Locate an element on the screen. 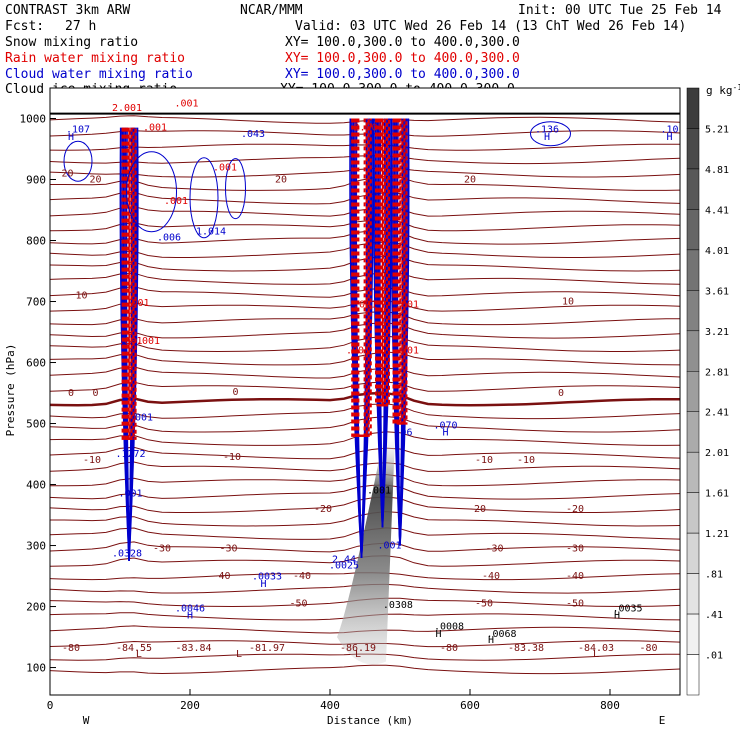 This screenshot has width=740, height=740. west-label: W is located at coordinates (86, 720).